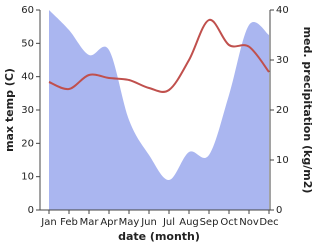 This screenshot has height=247, width=320. Describe the element at coordinates (168, 222) in the screenshot. I see `x-tick-label: Jul` at that location.